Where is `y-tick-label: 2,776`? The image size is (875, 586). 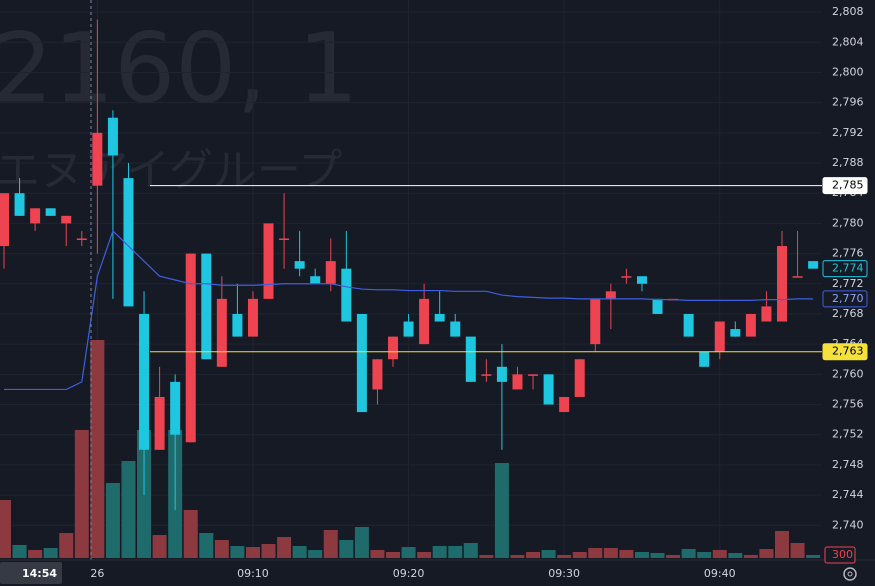
y-tick-label: 2,776 is located at coordinates (848, 253).